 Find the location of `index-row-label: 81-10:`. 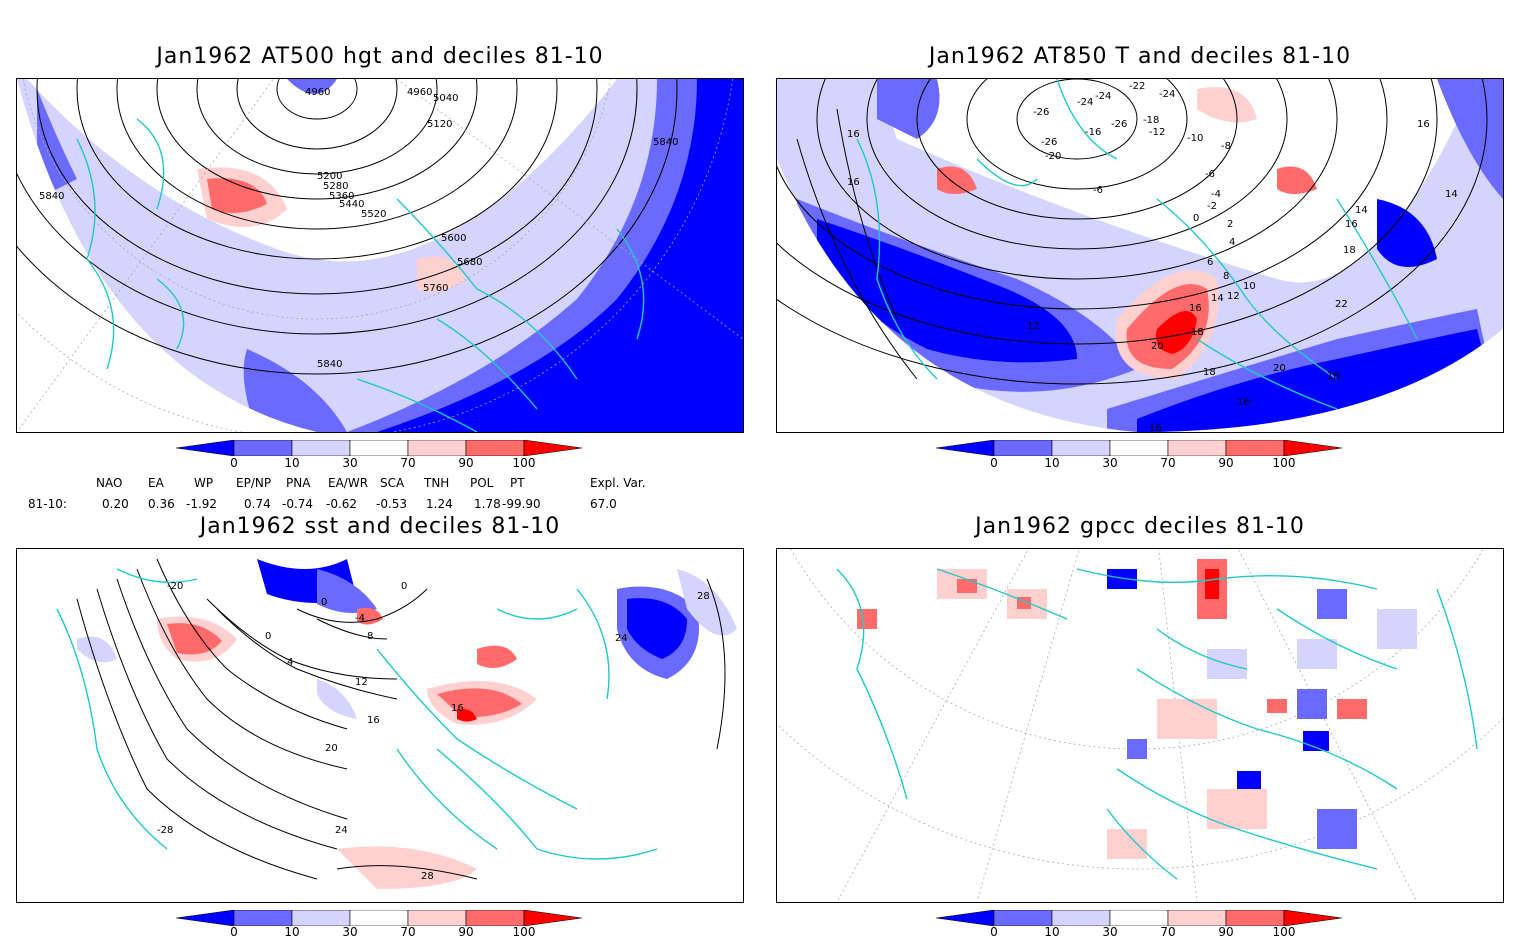

index-row-label: 81-10: is located at coordinates (47, 504).